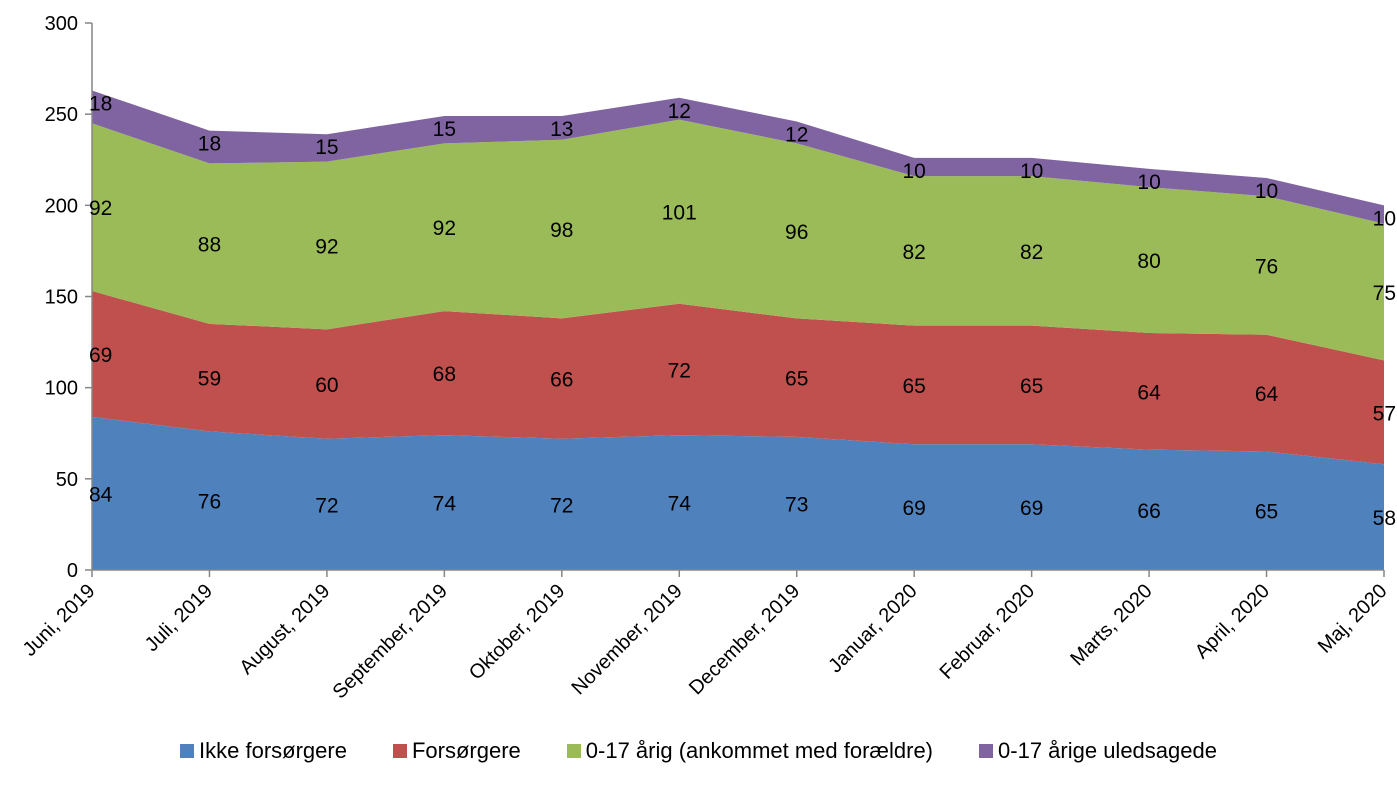  Describe the element at coordinates (61, 24) in the screenshot. I see `y-tick-label: 300` at that location.